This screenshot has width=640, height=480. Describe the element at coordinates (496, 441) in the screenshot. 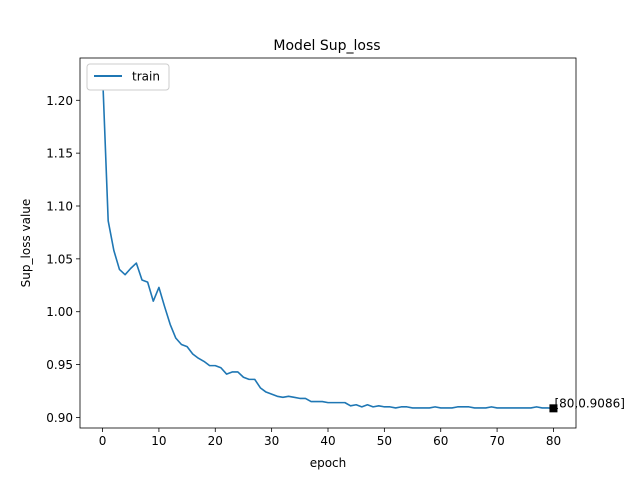

I see `x-tick-label: 70` at that location.